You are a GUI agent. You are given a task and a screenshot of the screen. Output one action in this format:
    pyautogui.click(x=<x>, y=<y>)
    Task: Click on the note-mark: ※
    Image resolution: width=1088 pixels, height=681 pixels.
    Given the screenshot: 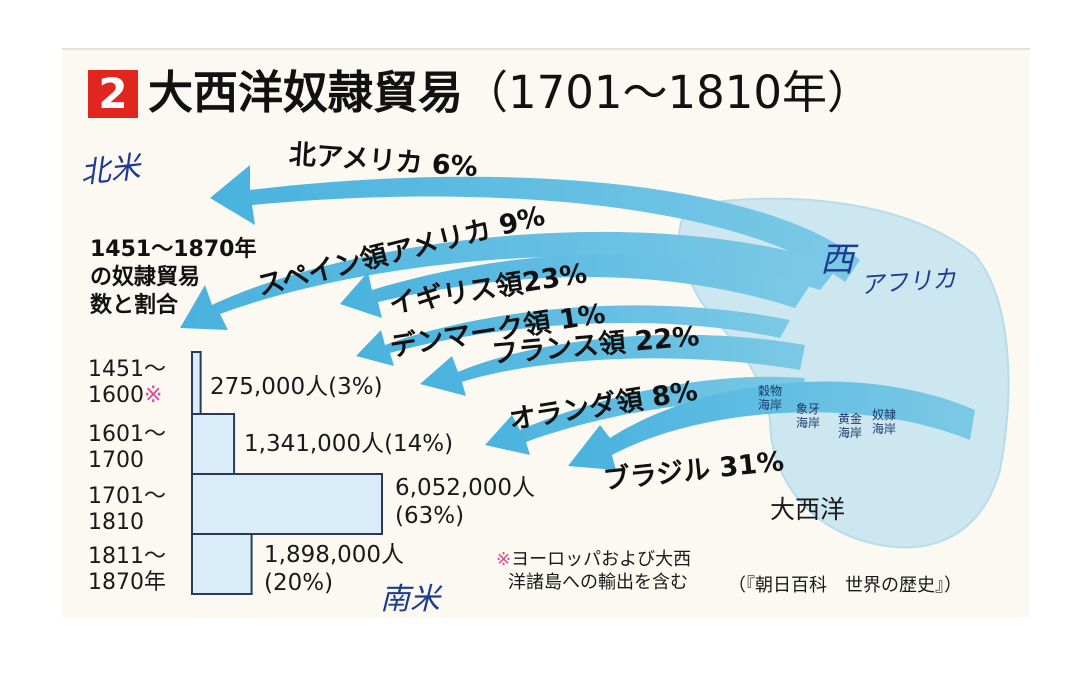 What is the action you would take?
    pyautogui.click(x=153, y=395)
    